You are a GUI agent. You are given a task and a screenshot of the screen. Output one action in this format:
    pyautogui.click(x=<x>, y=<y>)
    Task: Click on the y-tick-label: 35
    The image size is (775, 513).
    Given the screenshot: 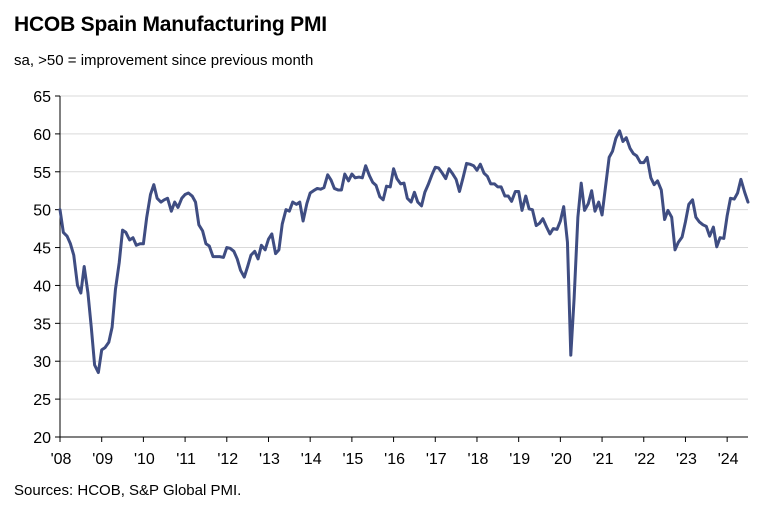 What is the action you would take?
    pyautogui.click(x=42, y=324)
    